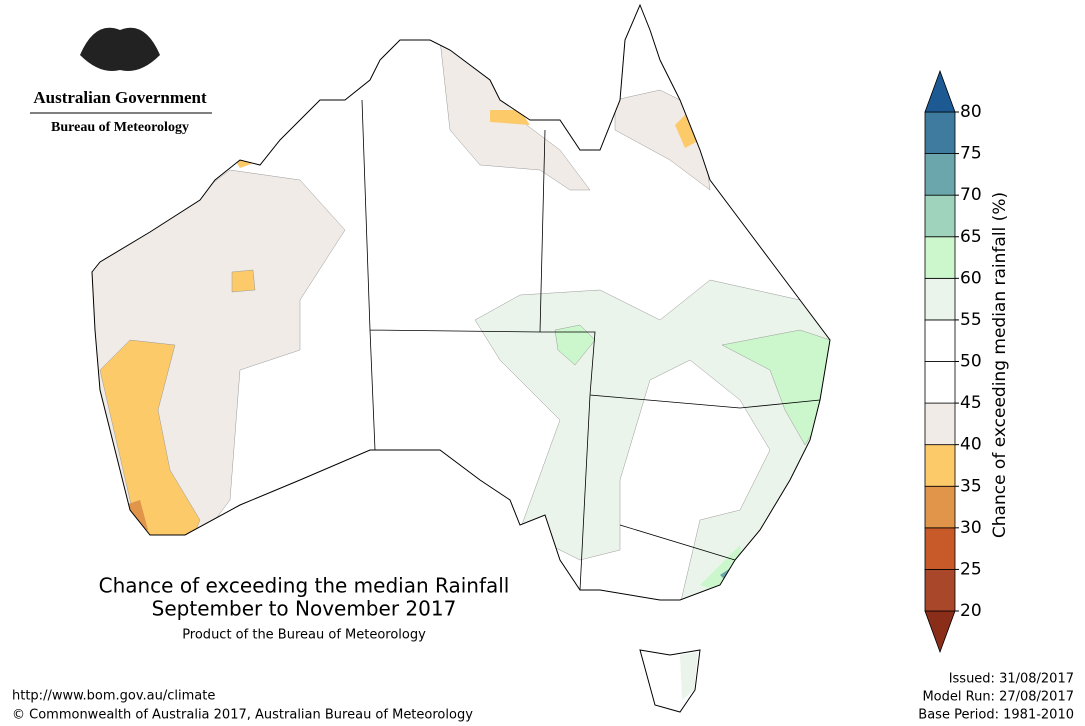 Image resolution: width=1085 pixels, height=726 pixels. I want to click on colorbar-tick-label: 45, so click(971, 403).